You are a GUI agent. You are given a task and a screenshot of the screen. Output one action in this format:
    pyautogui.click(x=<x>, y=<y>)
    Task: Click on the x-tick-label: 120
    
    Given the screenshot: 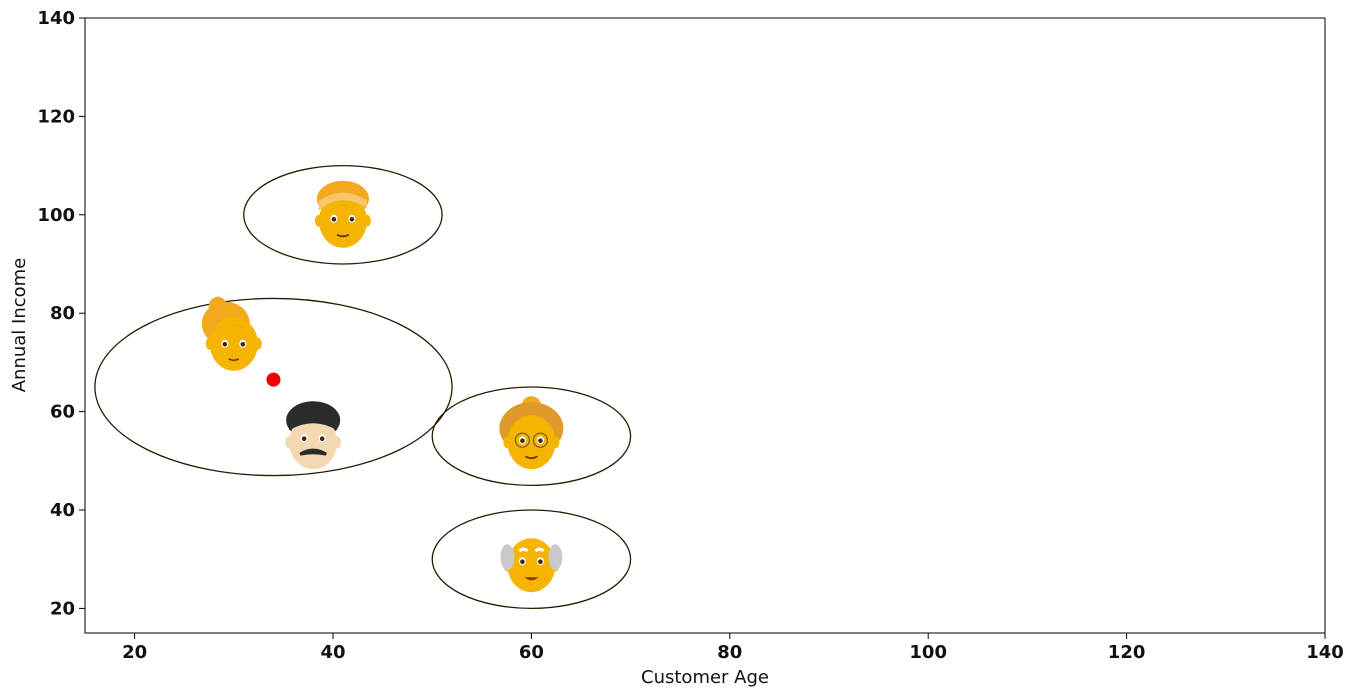 What is the action you would take?
    pyautogui.click(x=1127, y=652)
    